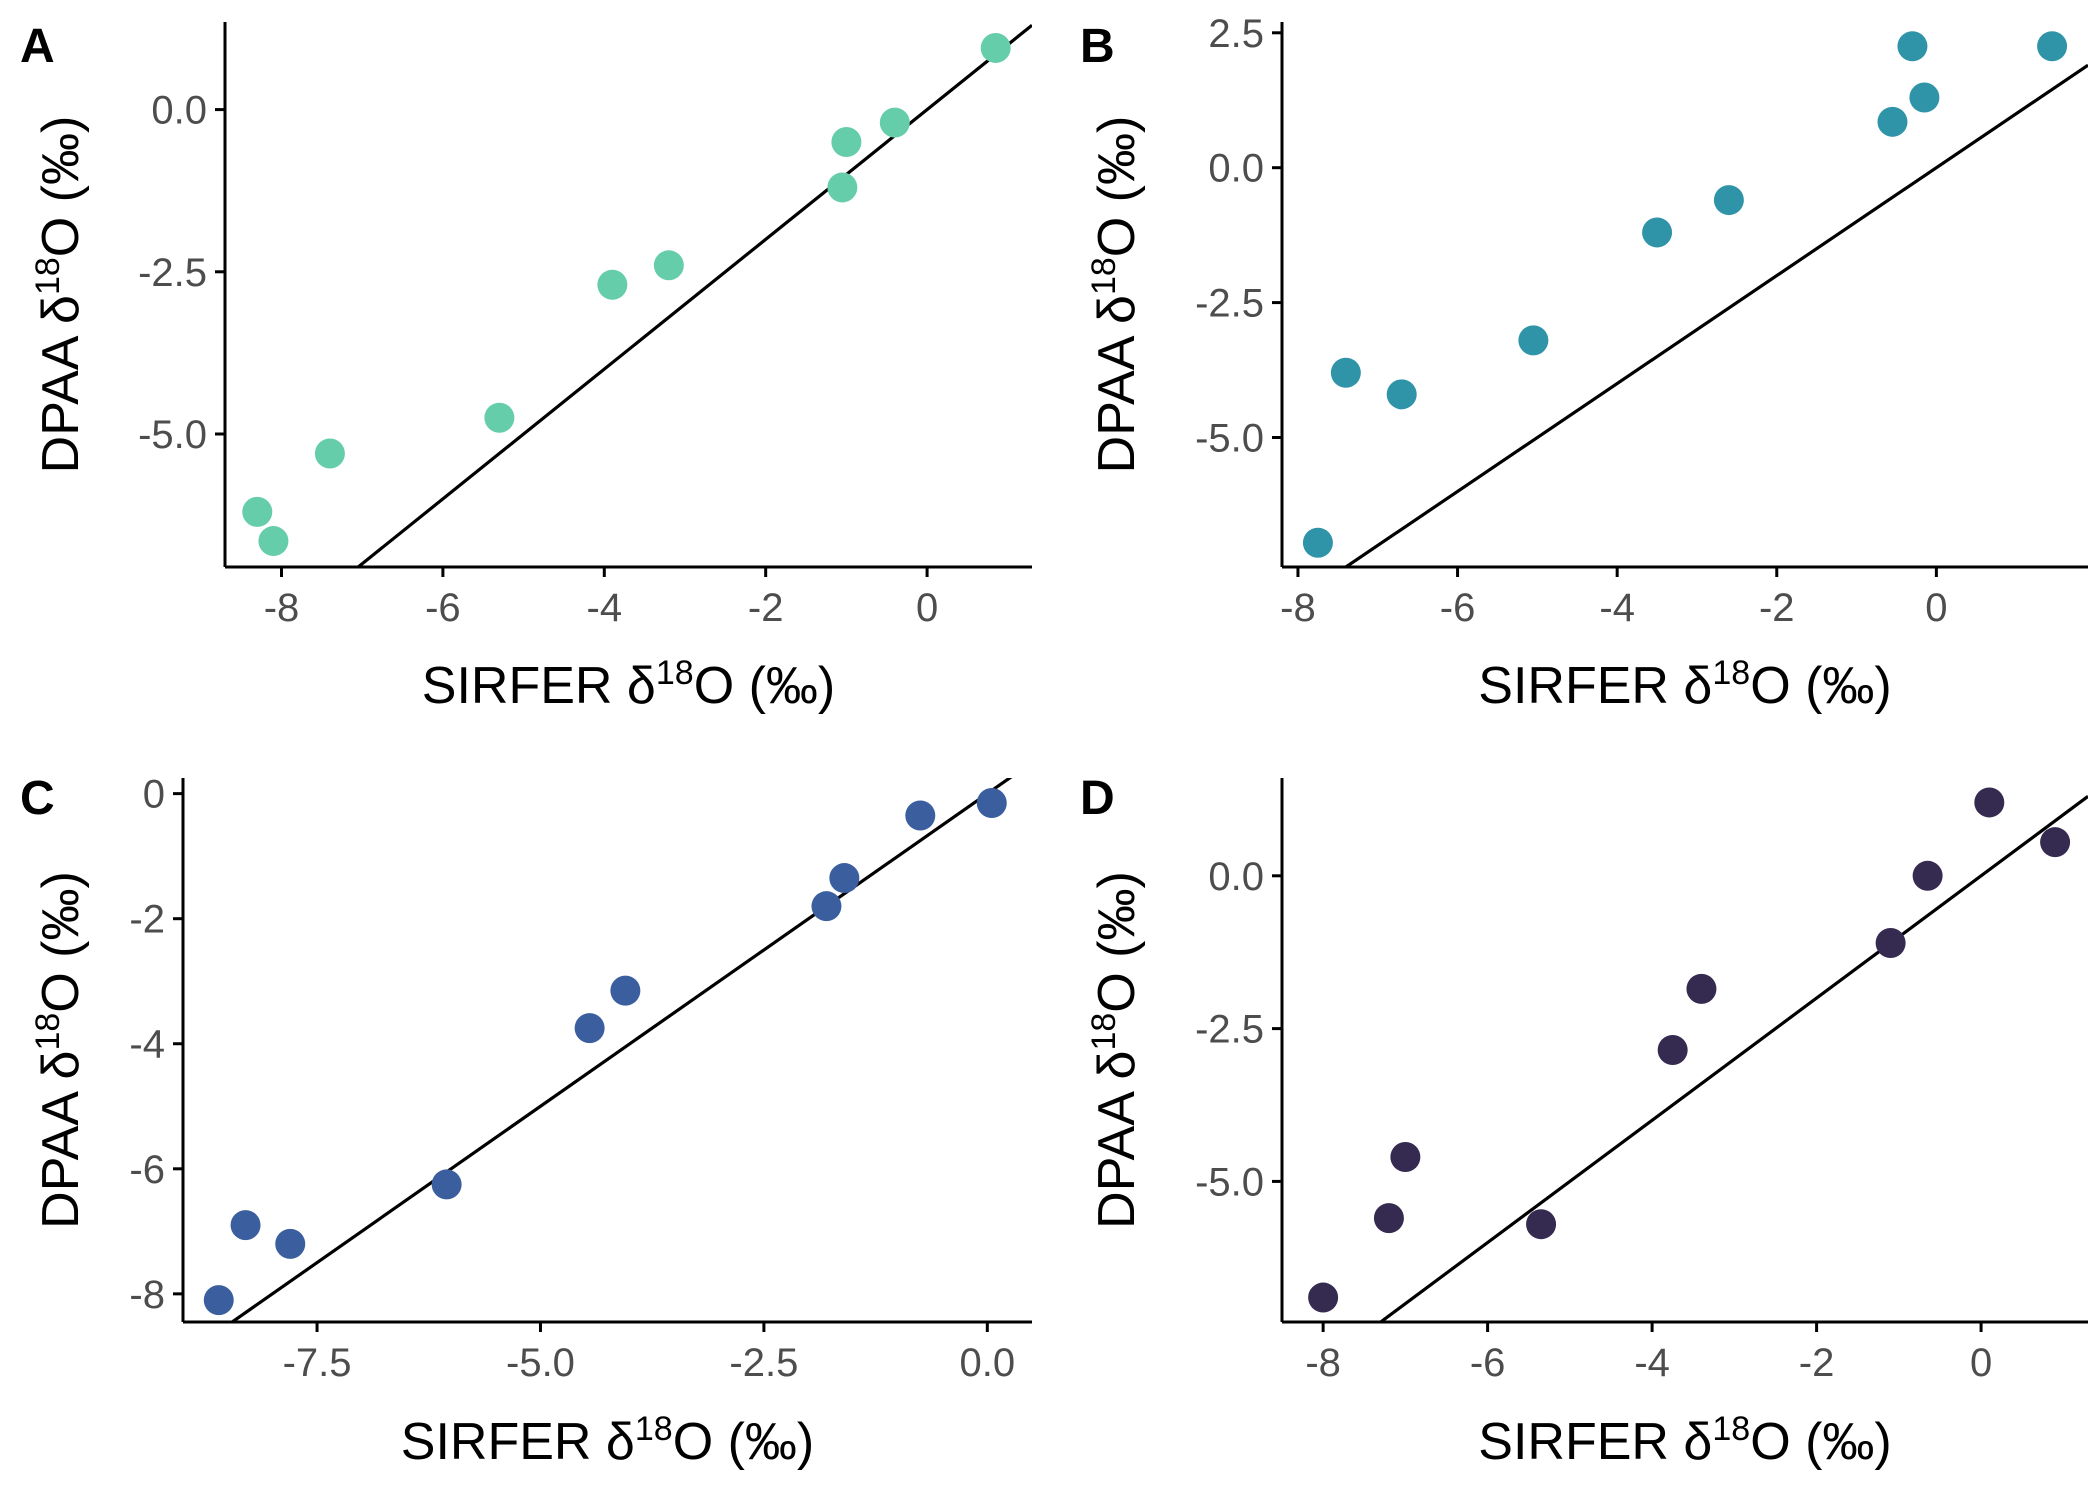 The width and height of the screenshot is (2100, 1500). I want to click on y-tick-label: -6, so click(147, 1170).